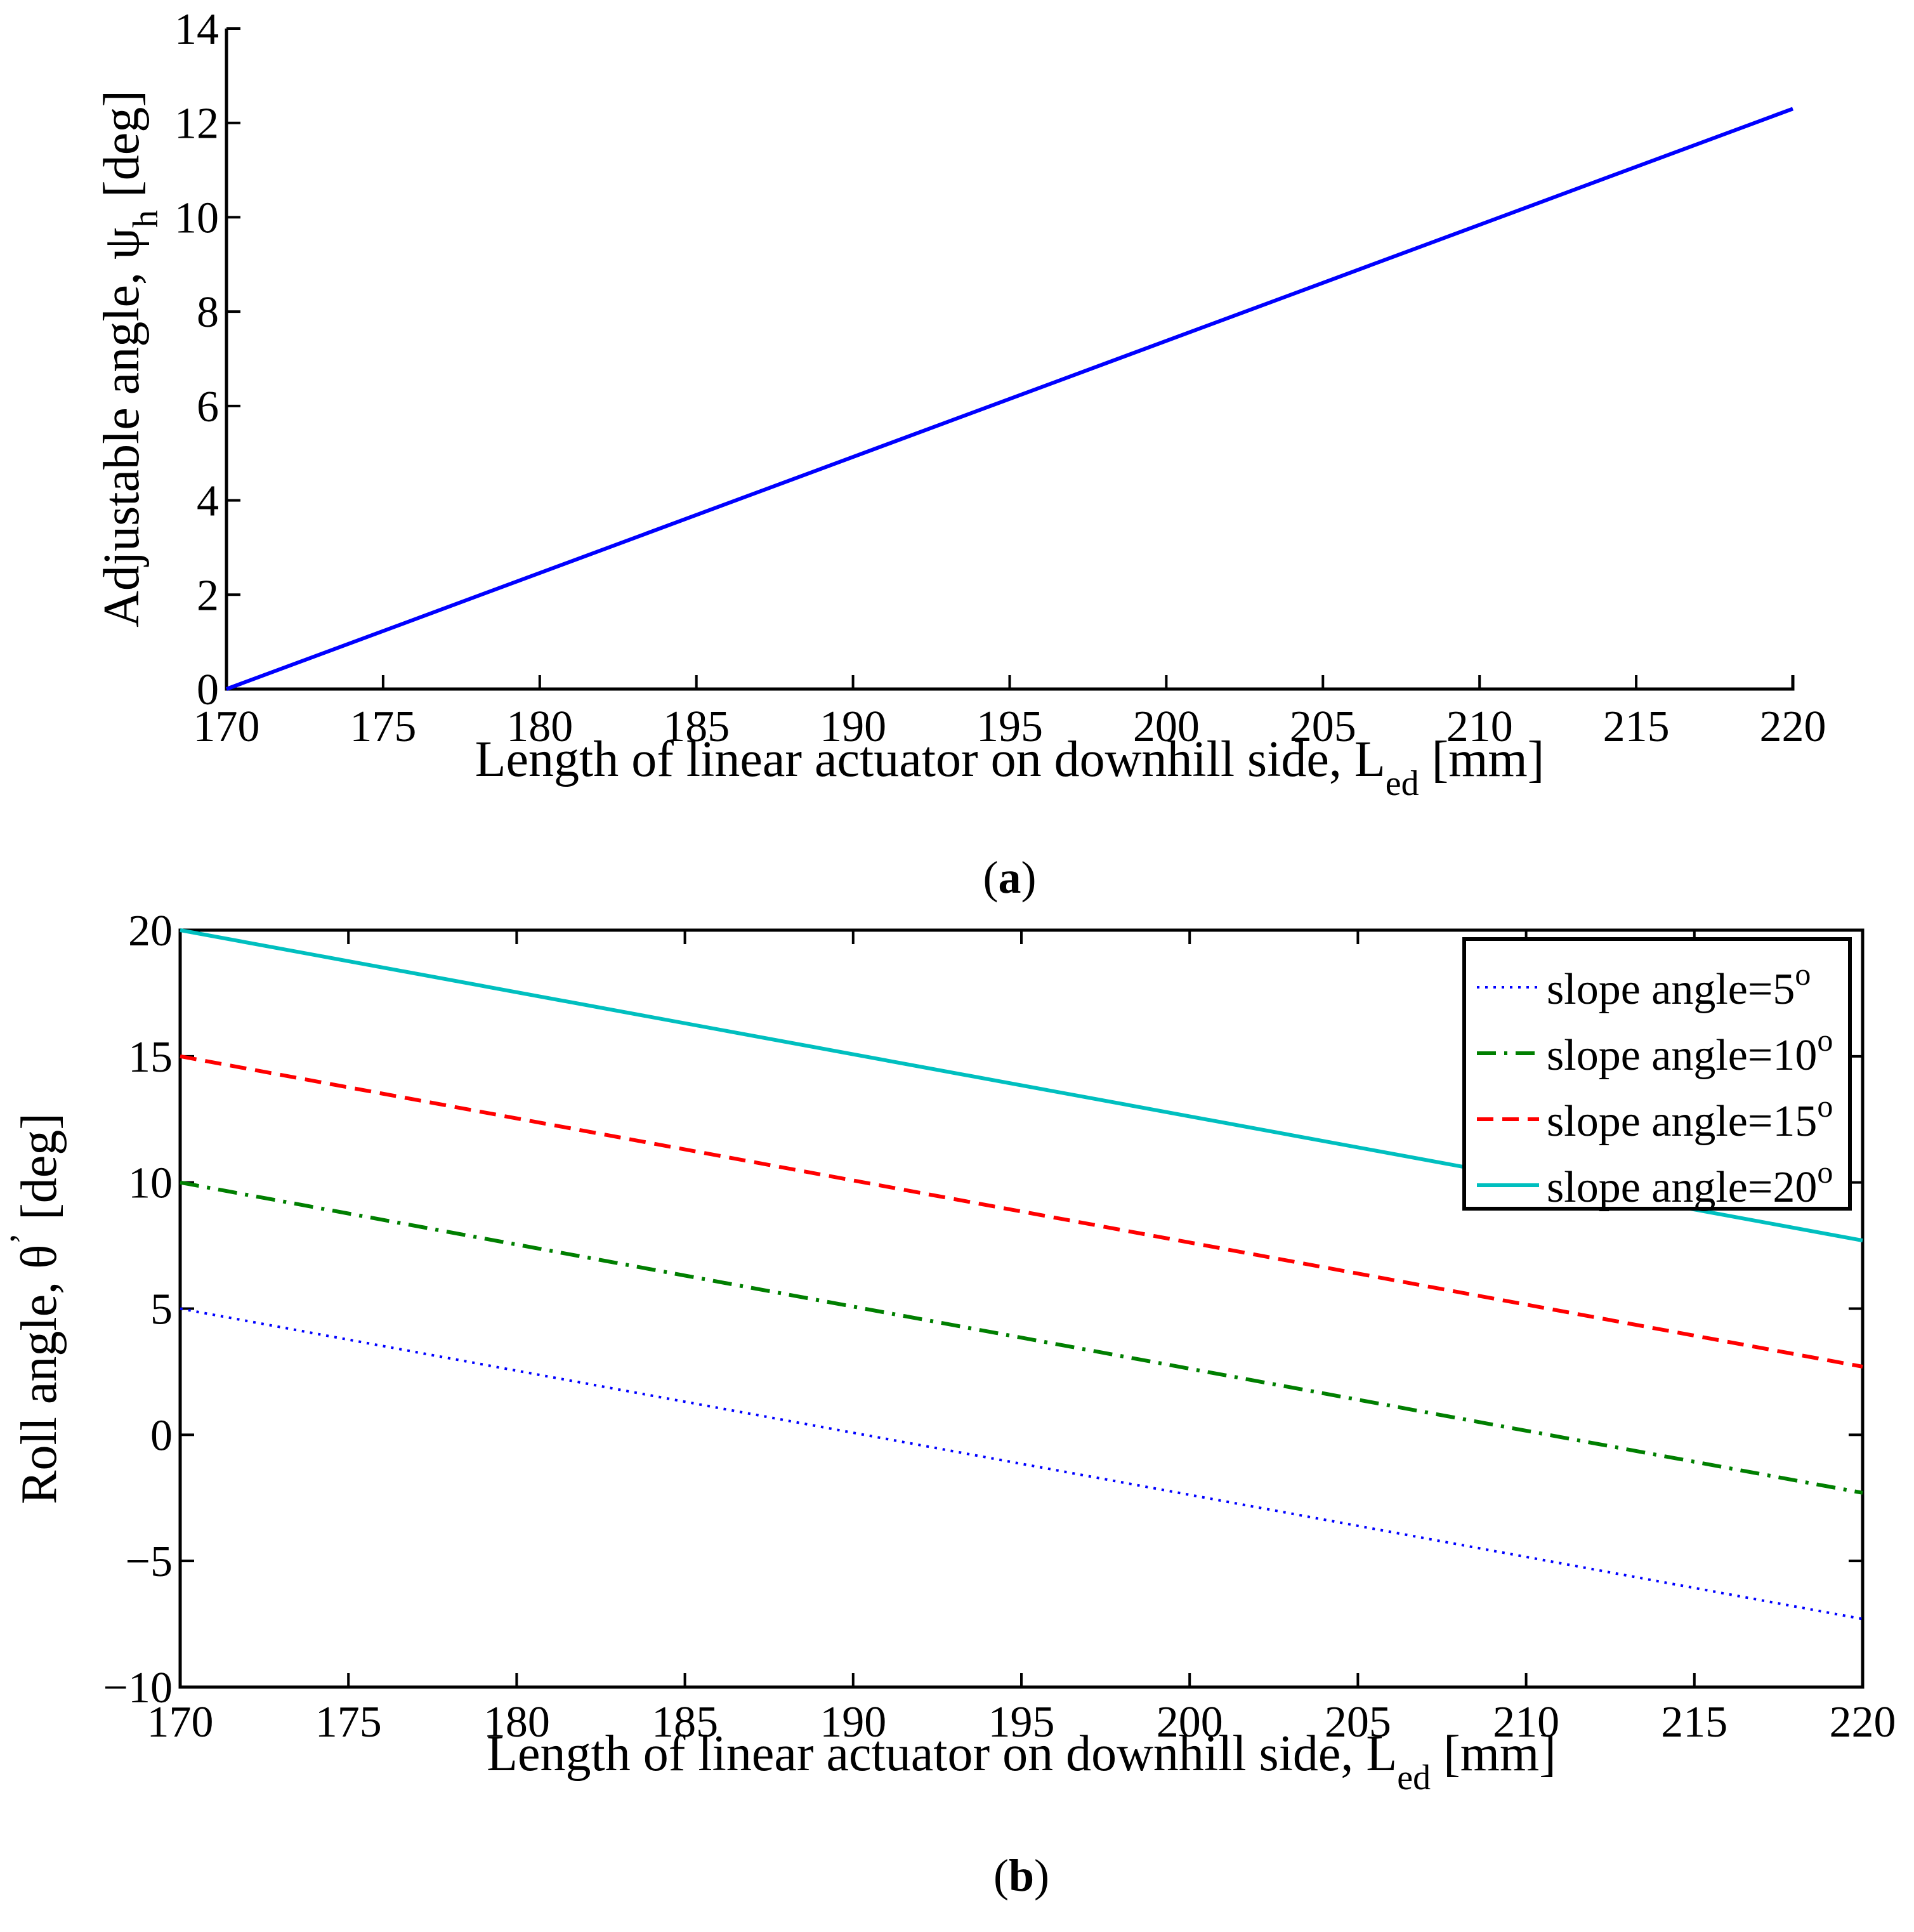 The width and height of the screenshot is (1914, 1932). Describe the element at coordinates (23, 1239) in the screenshot. I see `y-axis-label-superscript: ʼ` at that location.